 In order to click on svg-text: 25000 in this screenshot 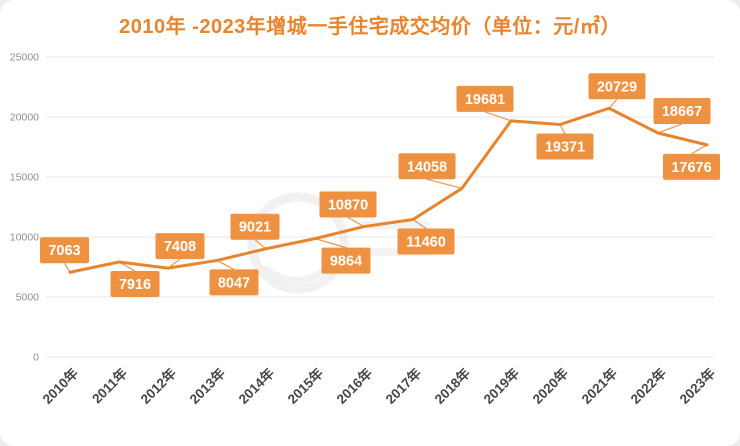, I will do `click(24, 58)`.